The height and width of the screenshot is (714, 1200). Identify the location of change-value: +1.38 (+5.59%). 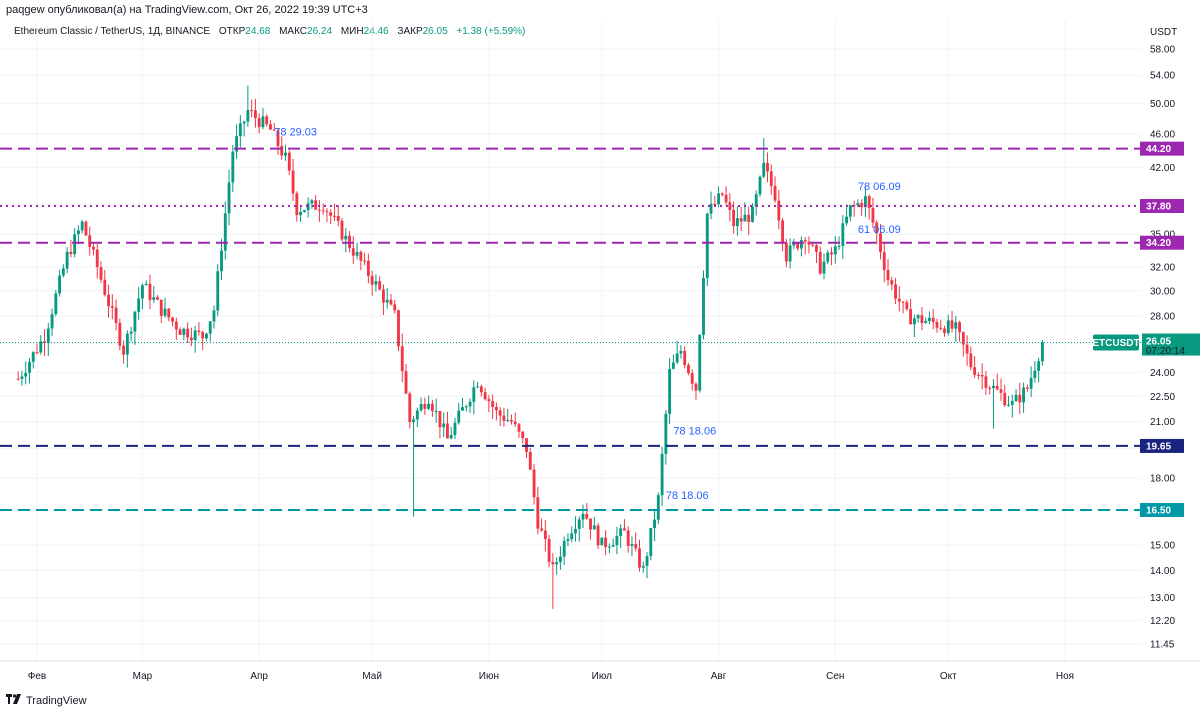
(491, 31).